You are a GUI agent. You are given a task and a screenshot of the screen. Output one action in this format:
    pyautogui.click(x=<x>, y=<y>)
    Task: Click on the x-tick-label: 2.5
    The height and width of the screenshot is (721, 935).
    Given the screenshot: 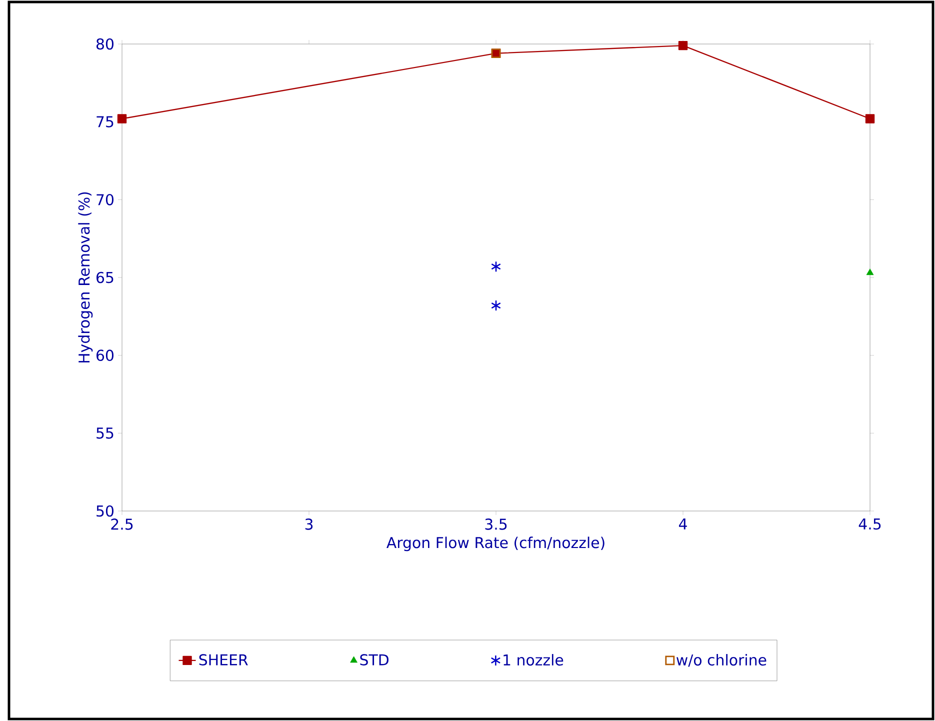 What is the action you would take?
    pyautogui.click(x=122, y=524)
    